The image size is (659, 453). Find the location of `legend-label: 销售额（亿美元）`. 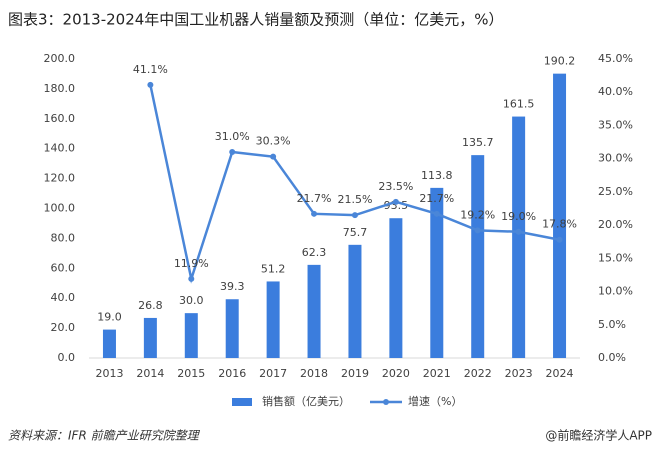

legend-label: 销售额（亿美元） is located at coordinates (306, 401).